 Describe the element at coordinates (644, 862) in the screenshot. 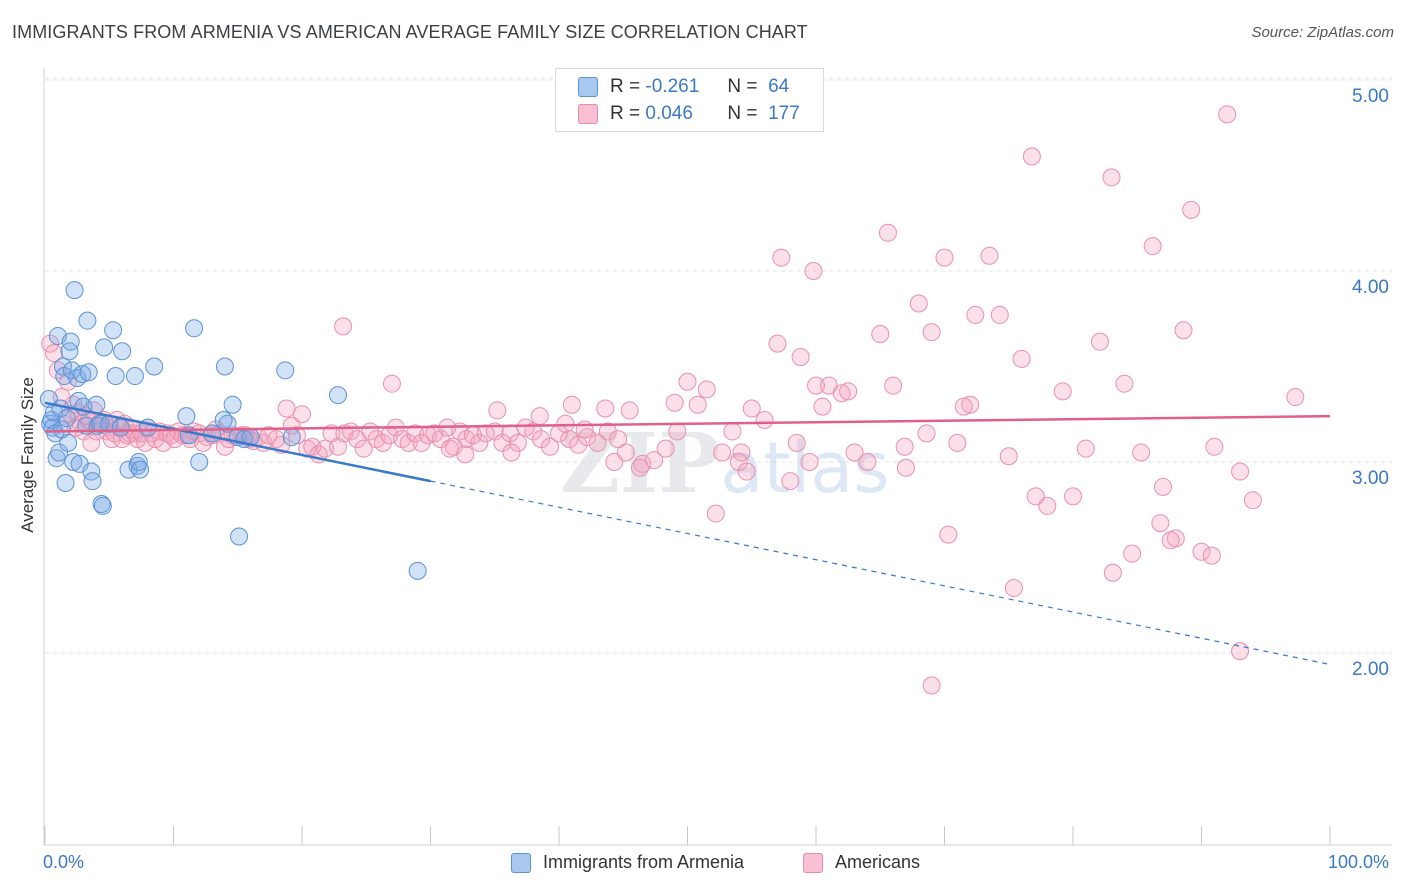

I see `series-label-armenia: Immigrants from Armenia` at that location.